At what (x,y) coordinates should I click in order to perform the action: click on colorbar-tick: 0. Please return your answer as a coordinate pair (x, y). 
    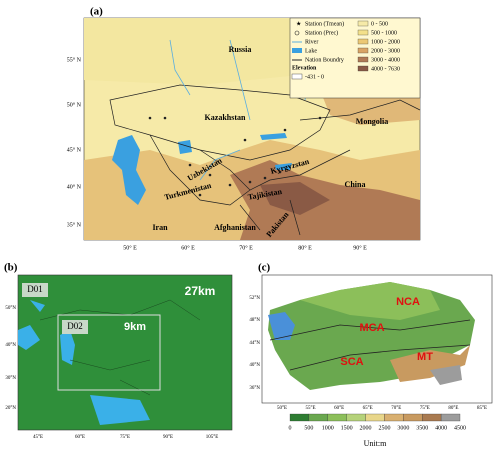
    Looking at the image, I should click on (290, 428).